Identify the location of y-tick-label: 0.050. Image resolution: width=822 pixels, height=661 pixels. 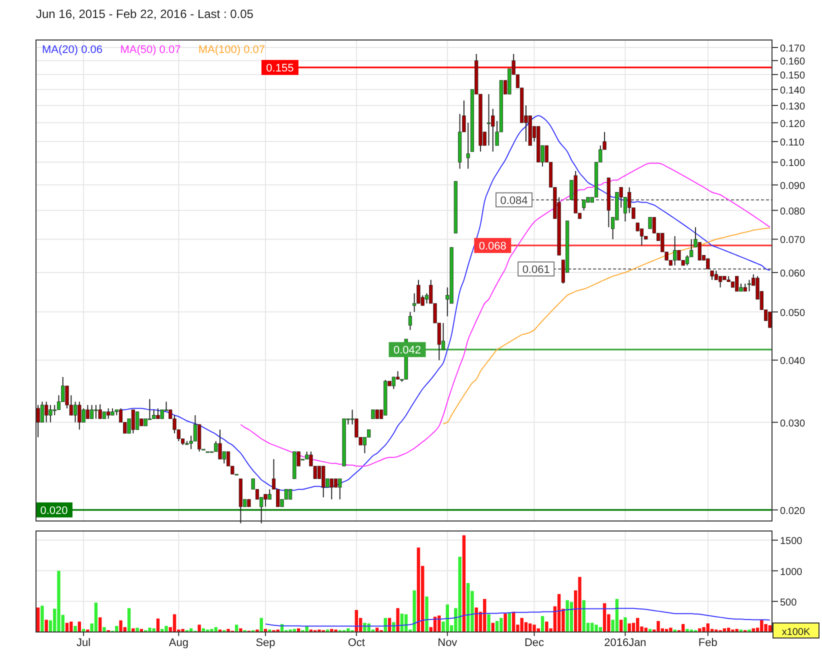
(793, 313).